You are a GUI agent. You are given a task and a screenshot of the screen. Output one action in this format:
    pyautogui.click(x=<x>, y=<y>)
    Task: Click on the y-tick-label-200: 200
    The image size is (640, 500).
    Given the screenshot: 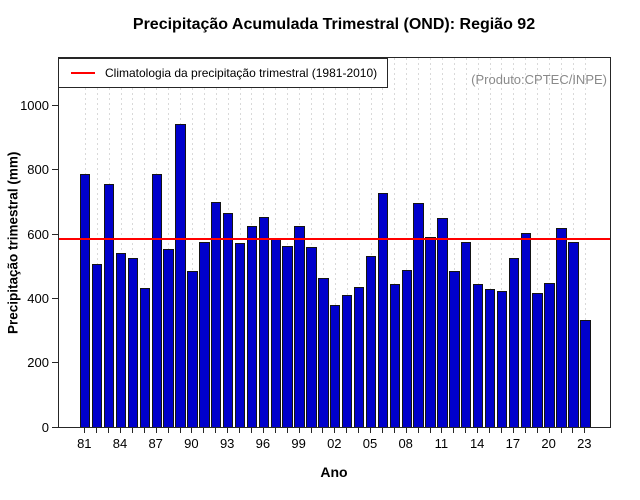 What is the action you would take?
    pyautogui.click(x=38, y=363)
    